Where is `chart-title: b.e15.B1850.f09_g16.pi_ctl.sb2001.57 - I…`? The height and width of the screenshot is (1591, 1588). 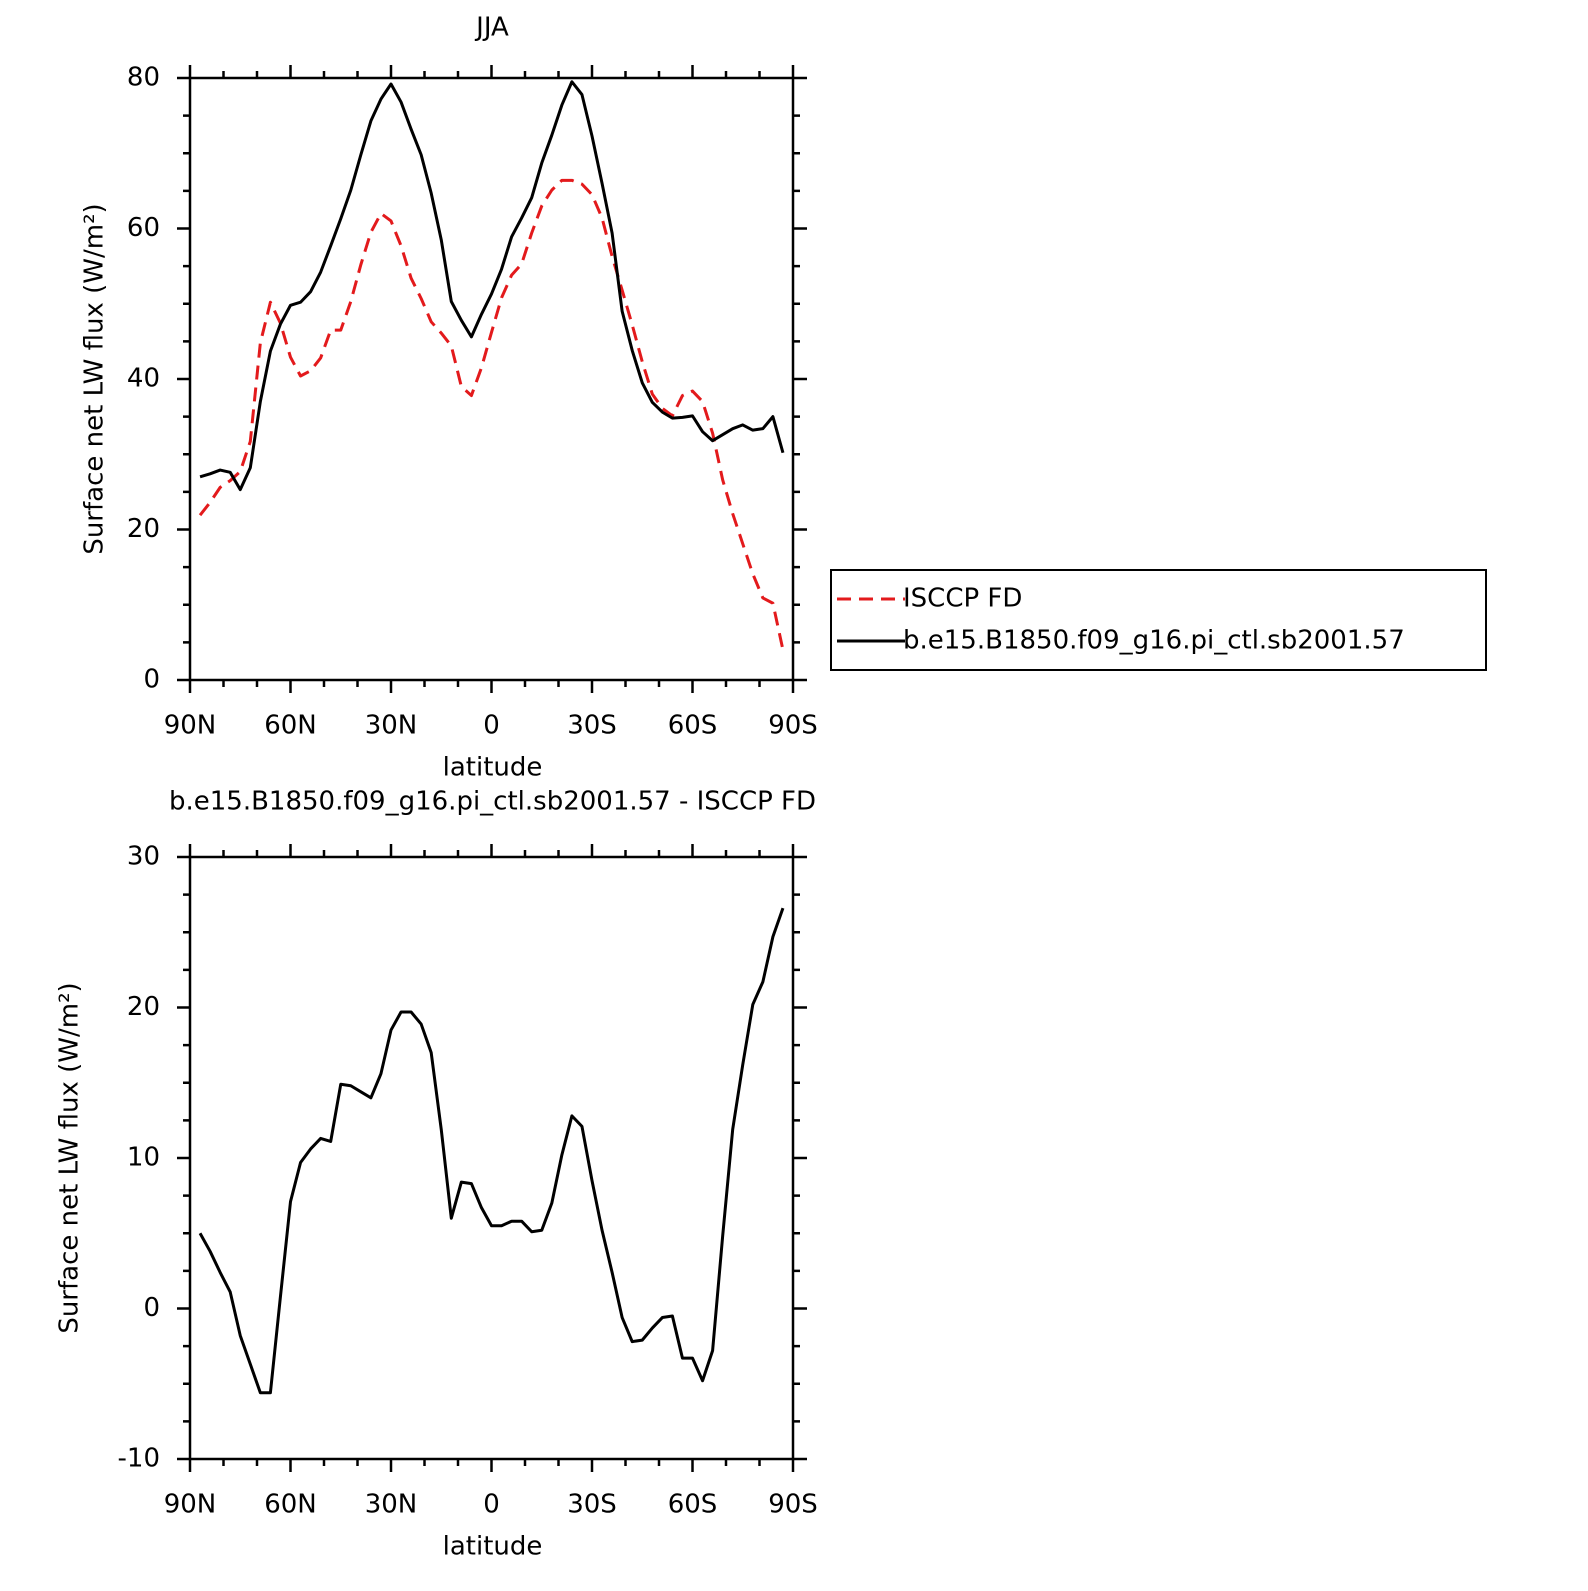 chart-title: b.e15.B1850.f09_g16.pi_ctl.sb2001.57 - I… is located at coordinates (492, 802).